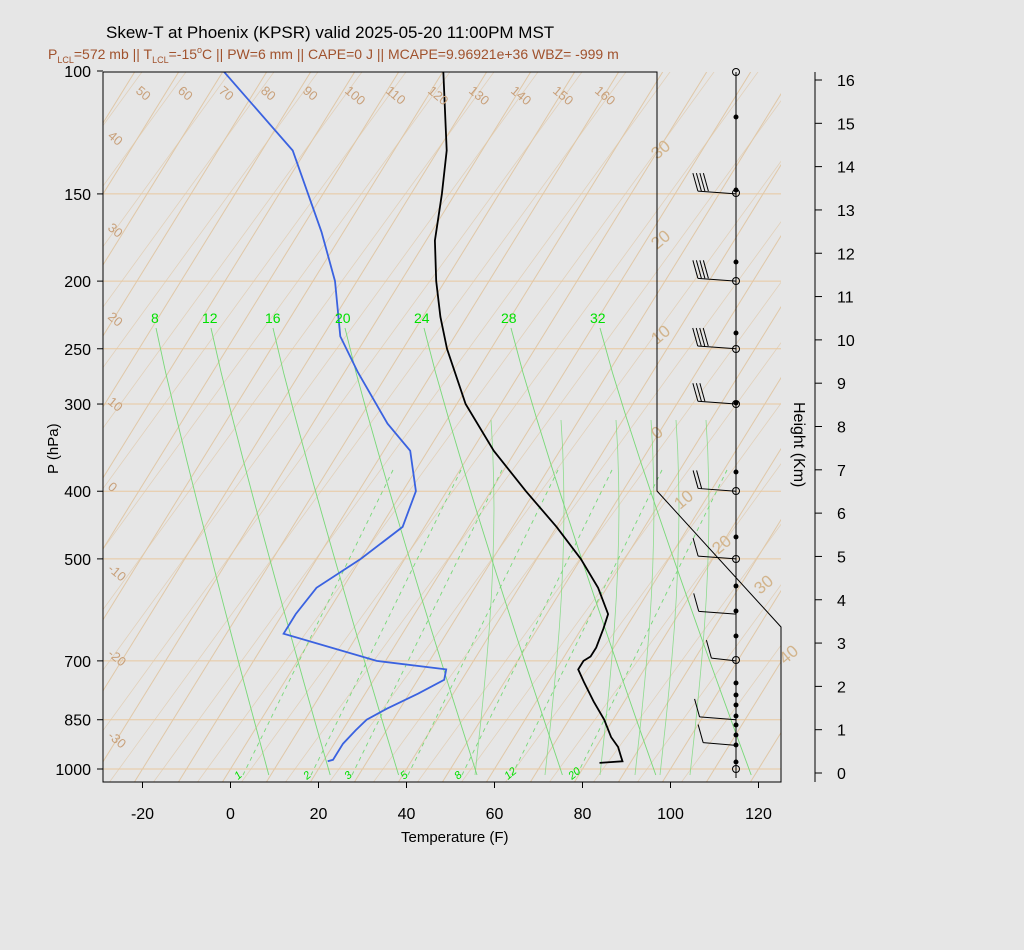 The width and height of the screenshot is (1024, 950). Describe the element at coordinates (845, 298) in the screenshot. I see `height-tick-label: 11` at that location.